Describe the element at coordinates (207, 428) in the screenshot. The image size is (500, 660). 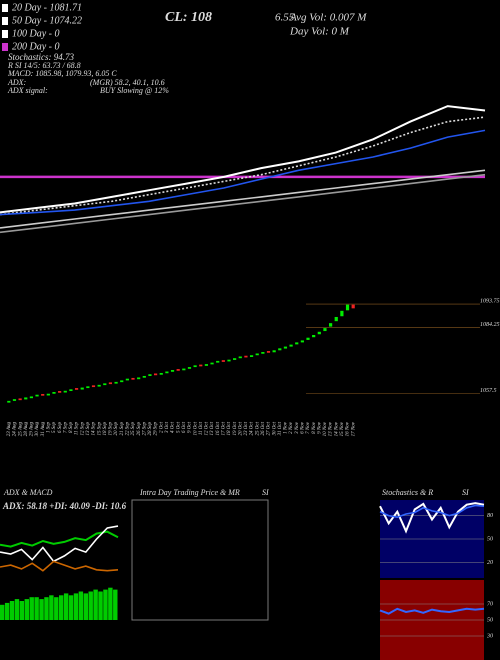
I see `x-tick-label: 12 Oct` at that location.